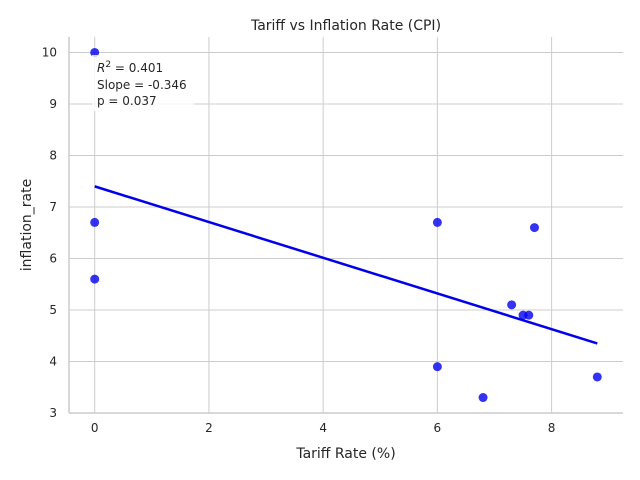 This screenshot has height=480, width=640. What do you see at coordinates (53, 310) in the screenshot?
I see `y-tick-label: 5` at bounding box center [53, 310].